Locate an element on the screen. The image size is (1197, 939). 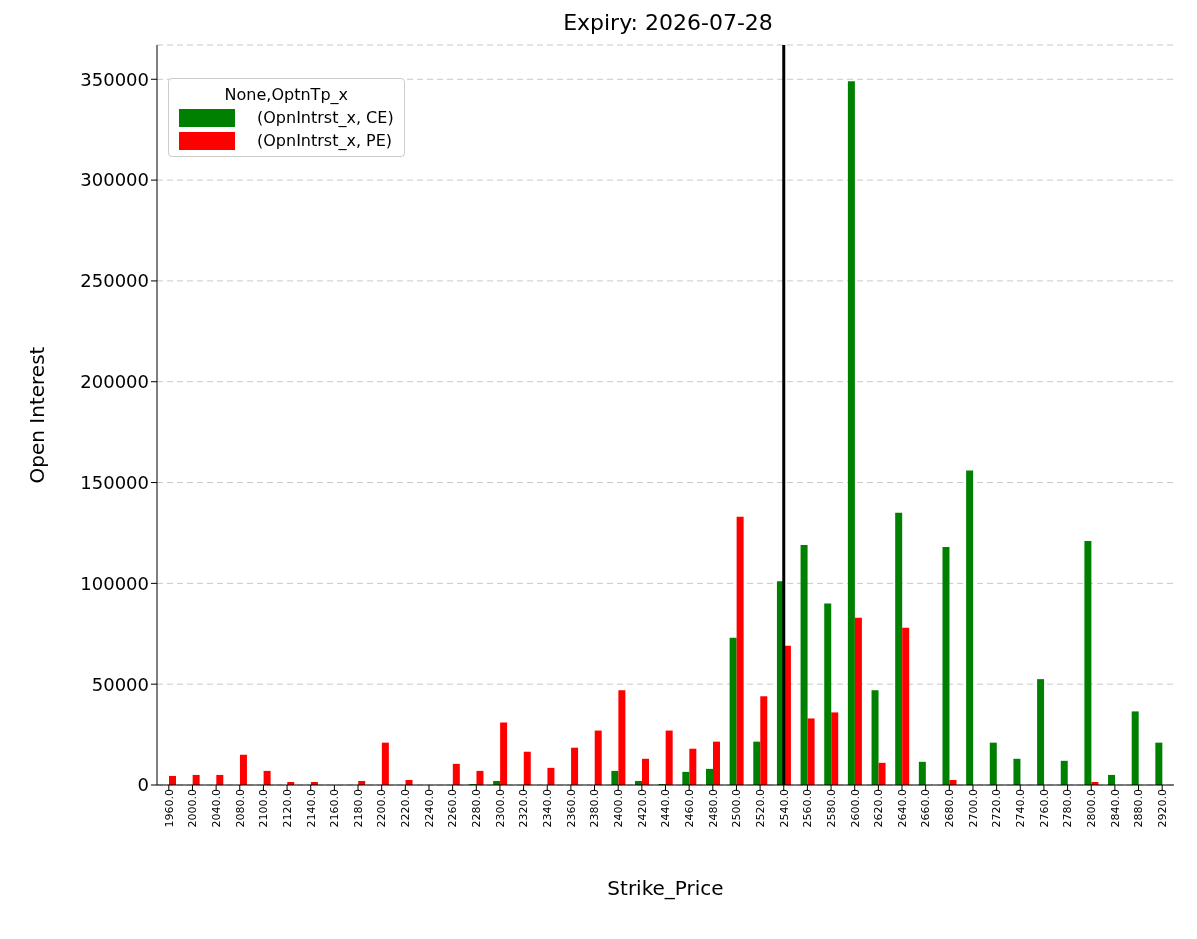
y-tick-label: 200000 is located at coordinates (114, 382).